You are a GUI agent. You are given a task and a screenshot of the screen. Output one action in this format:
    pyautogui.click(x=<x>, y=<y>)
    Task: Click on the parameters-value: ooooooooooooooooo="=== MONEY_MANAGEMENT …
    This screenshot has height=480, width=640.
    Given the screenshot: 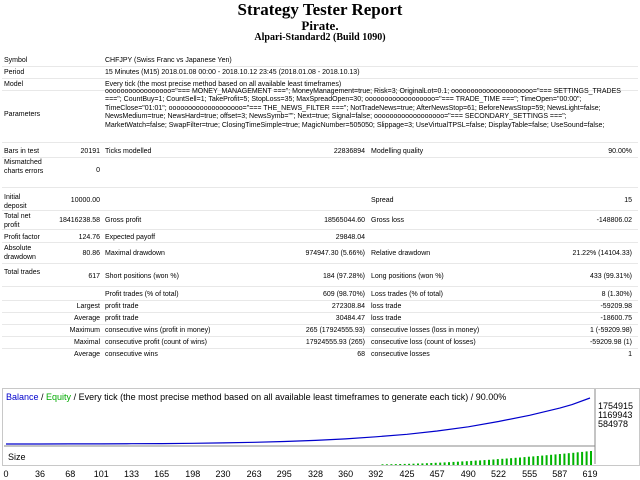 What is the action you would take?
    pyautogui.click(x=363, y=108)
    